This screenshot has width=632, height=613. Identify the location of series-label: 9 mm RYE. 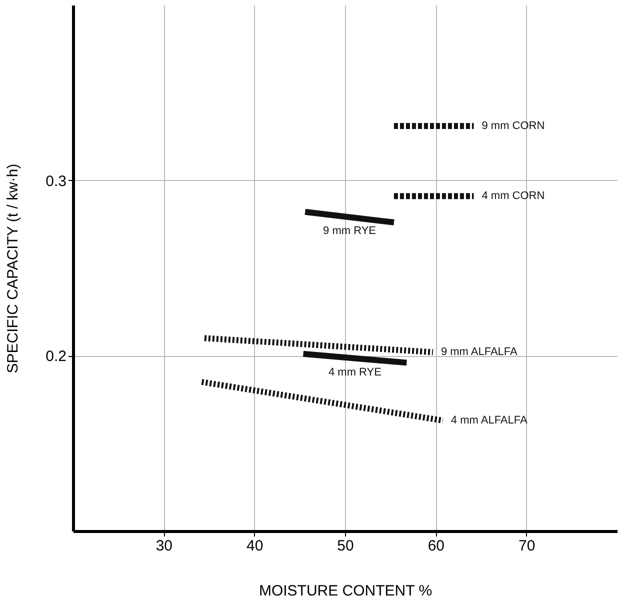
(349, 231).